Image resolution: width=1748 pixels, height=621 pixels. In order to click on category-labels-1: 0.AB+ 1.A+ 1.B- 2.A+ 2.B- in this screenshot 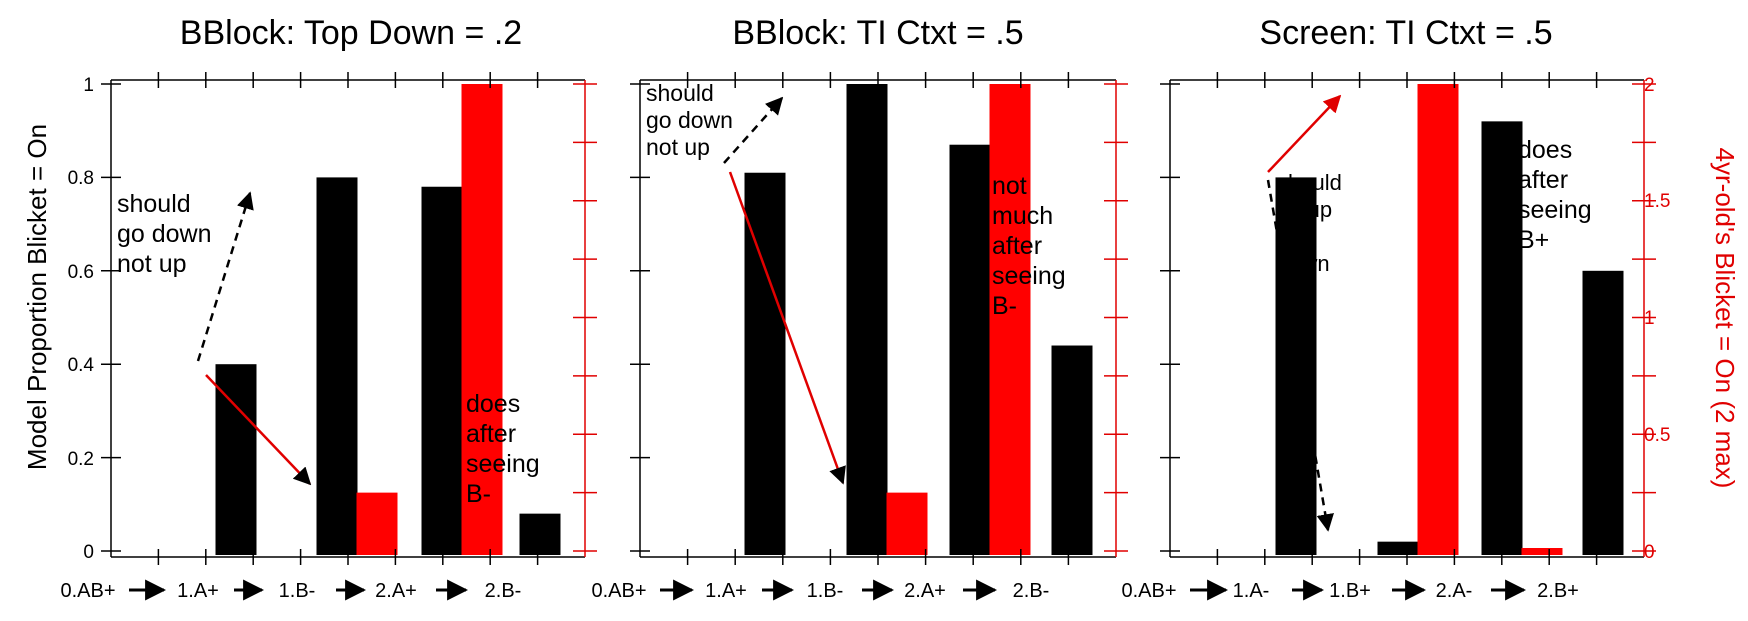, I will do `click(290, 591)`.